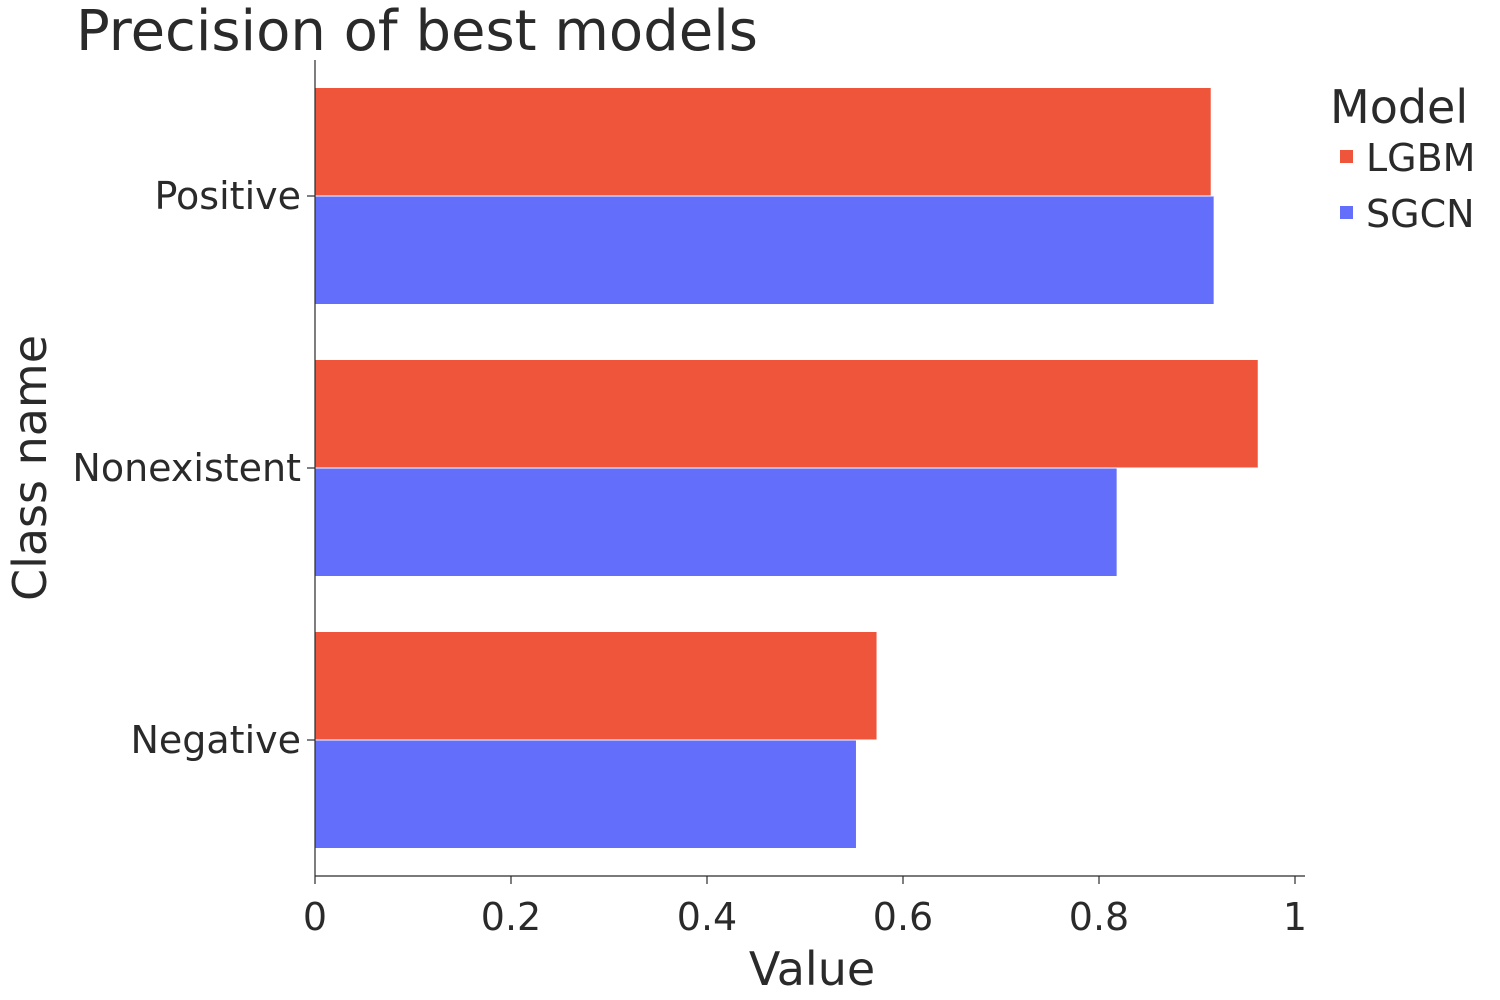 This screenshot has width=1500, height=1000. What do you see at coordinates (215, 740) in the screenshot?
I see `y-tick-label-negative: Negative` at bounding box center [215, 740].